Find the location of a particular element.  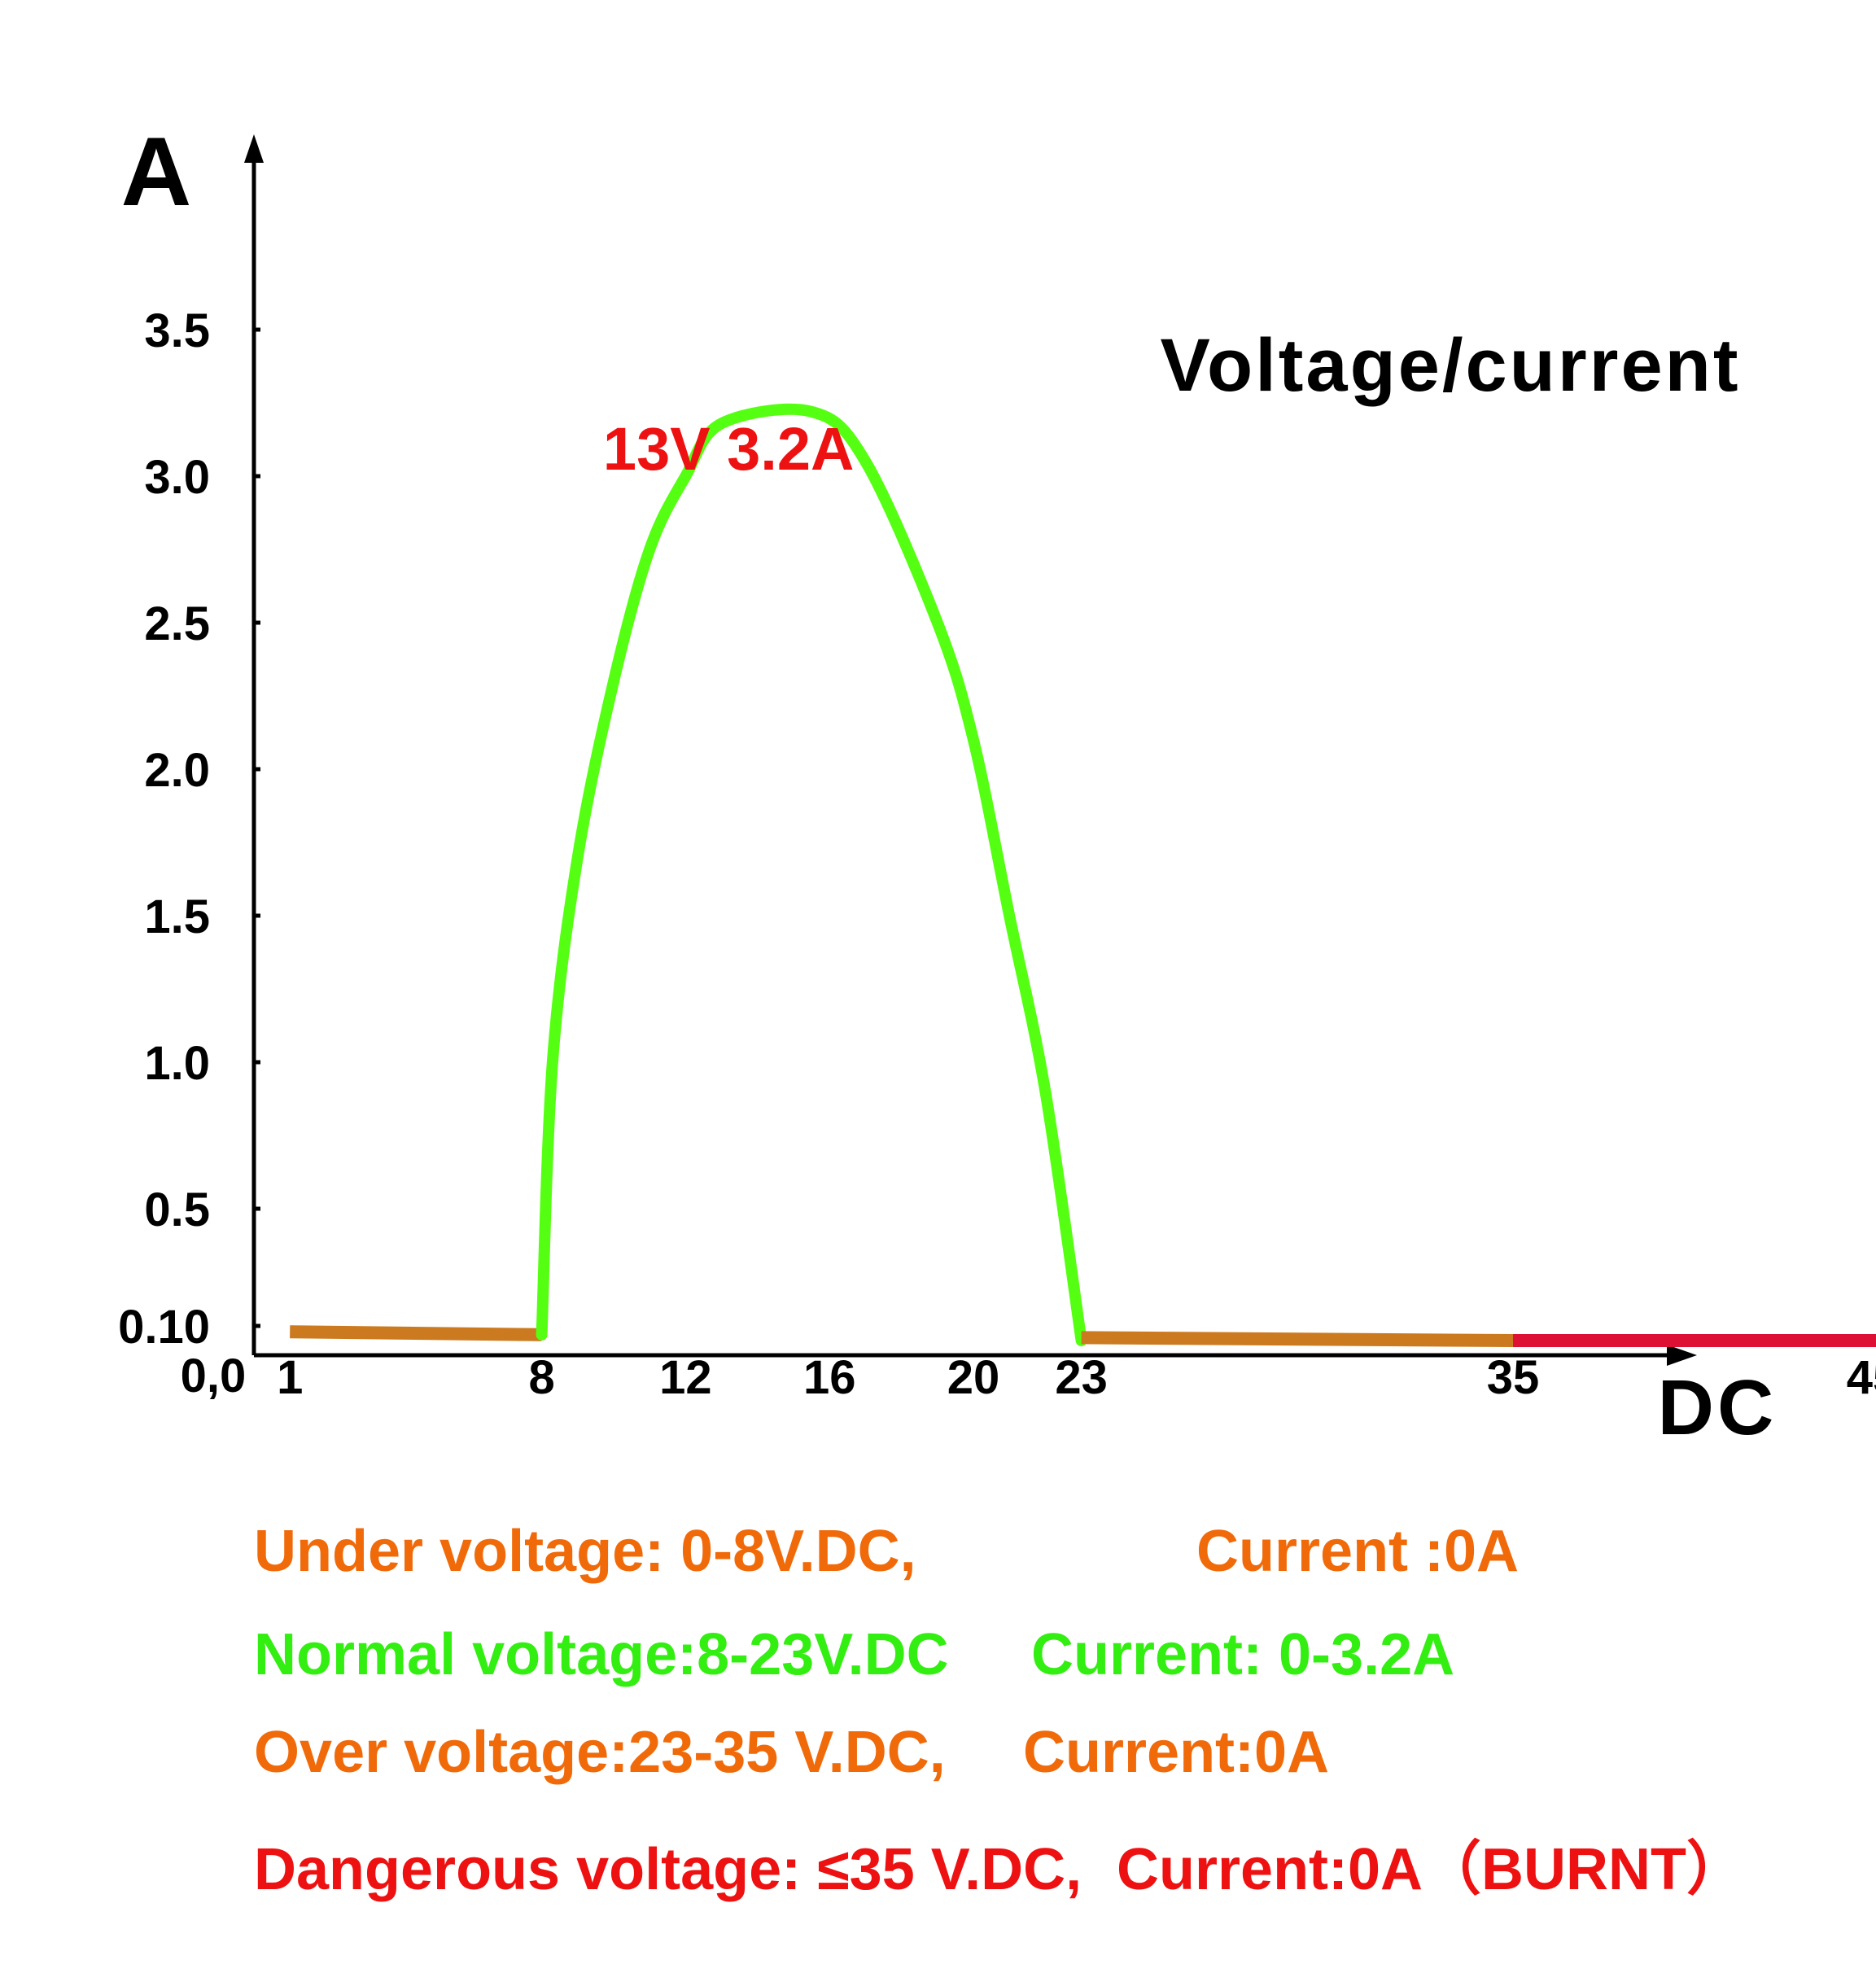

note-over-voltage-range: Over voltage:23-35 V.DC, is located at coordinates (600, 1752).